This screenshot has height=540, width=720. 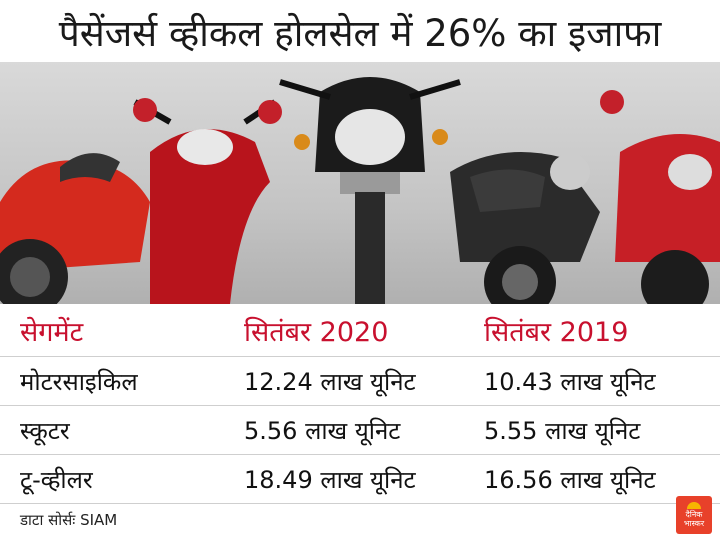 I want to click on value-2019-cell: 16.56 लाख यूनिट, so click(x=570, y=479).